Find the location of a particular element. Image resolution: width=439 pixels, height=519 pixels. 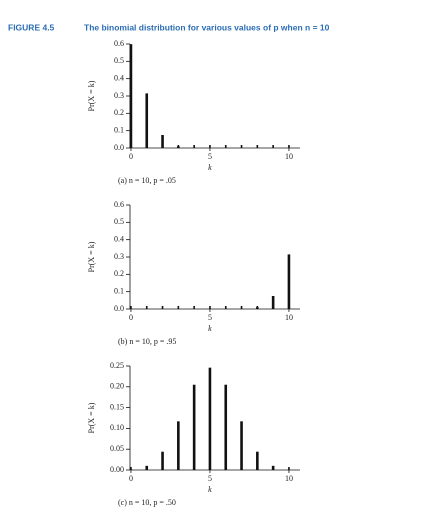

figure-label: FIGURE 4.5 is located at coordinates (31, 27).